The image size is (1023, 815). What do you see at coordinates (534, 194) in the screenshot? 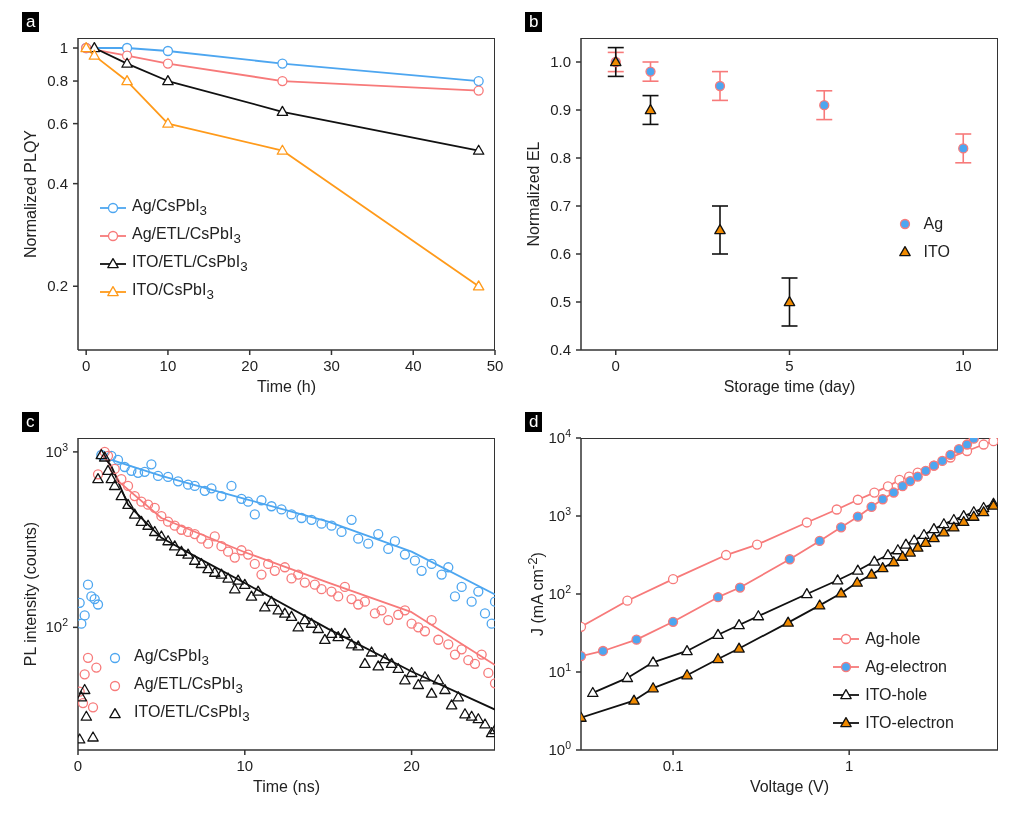
I see `y-axis-title: Normalized EL` at bounding box center [534, 194].